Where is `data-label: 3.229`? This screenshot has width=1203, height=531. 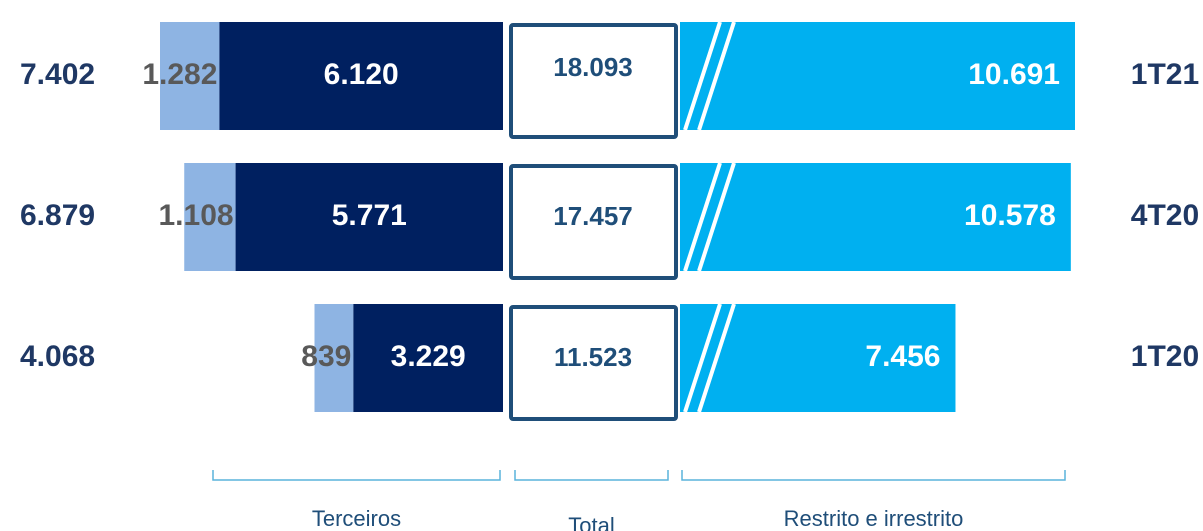
data-label: 3.229 is located at coordinates (428, 356).